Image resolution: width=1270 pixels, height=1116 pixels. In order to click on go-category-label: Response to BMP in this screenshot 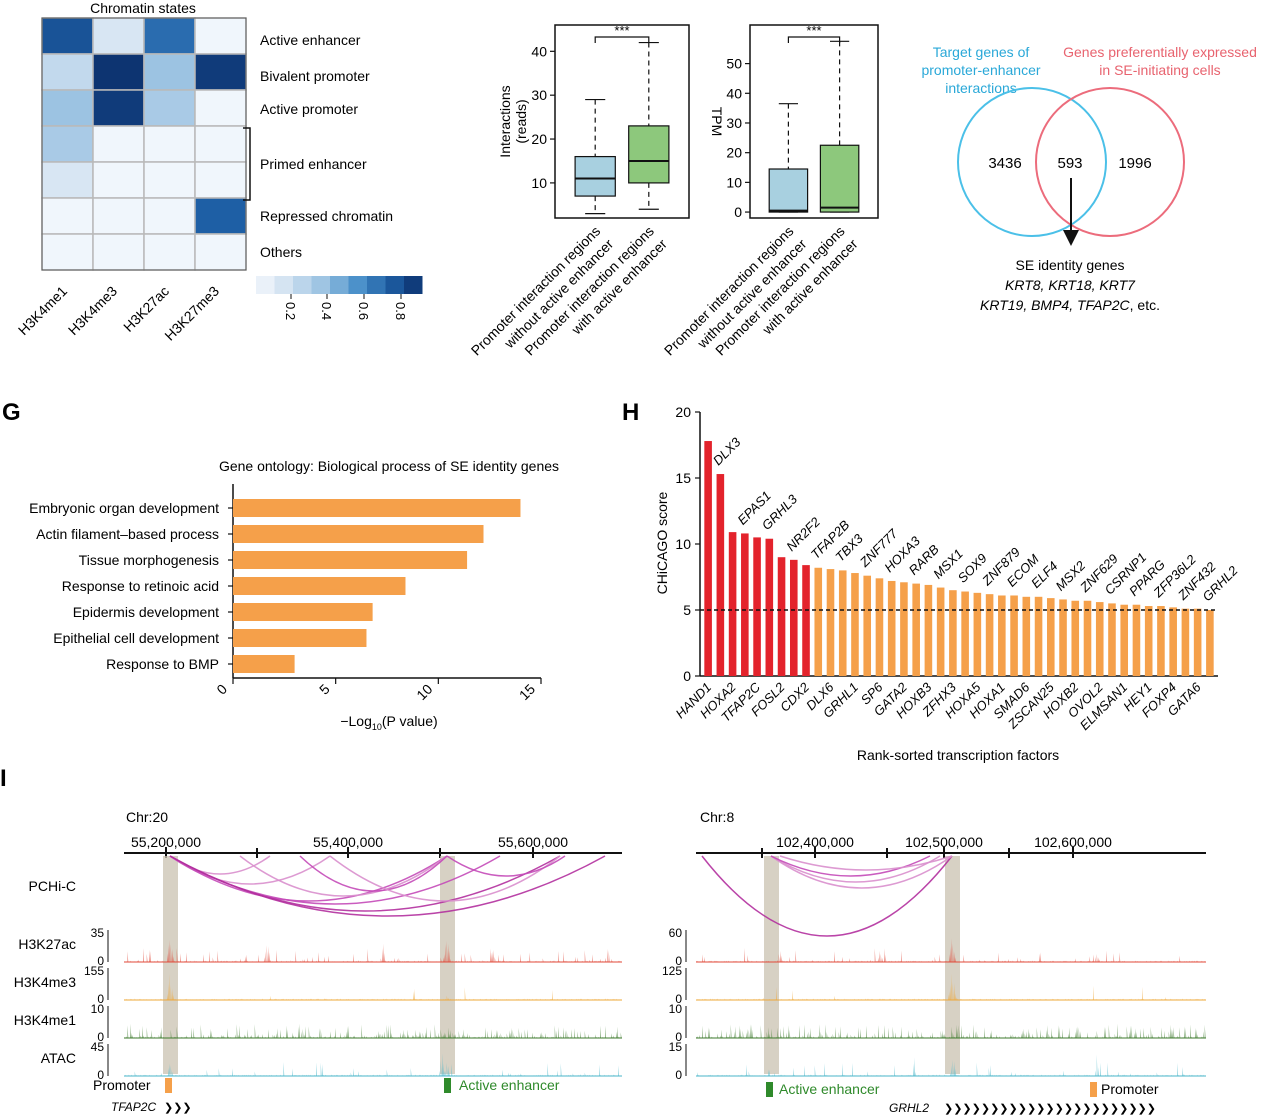, I will do `click(162, 664)`.